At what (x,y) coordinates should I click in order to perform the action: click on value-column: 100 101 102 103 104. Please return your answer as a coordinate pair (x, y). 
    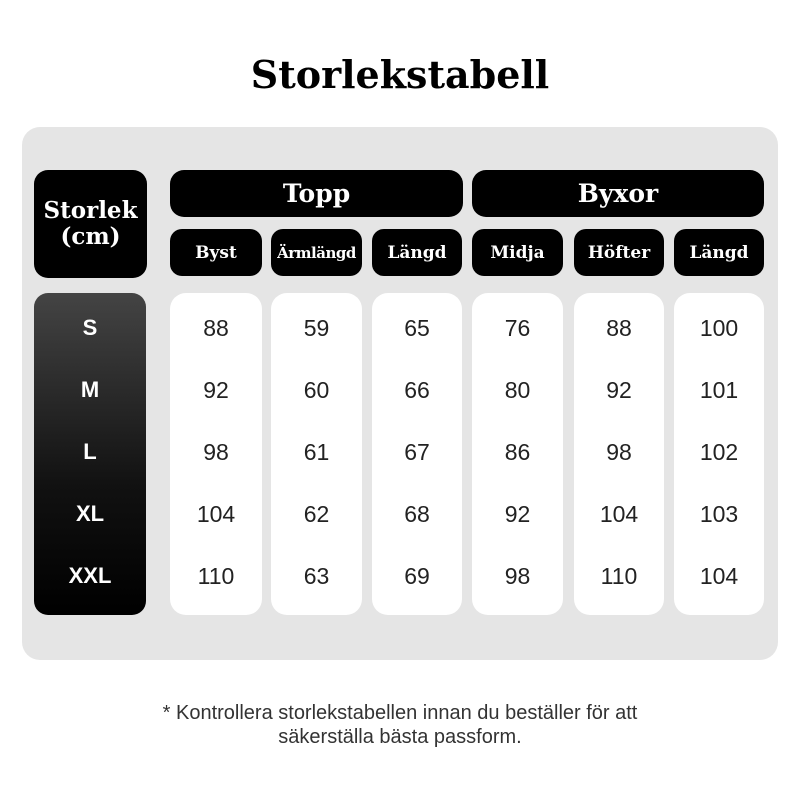
    Looking at the image, I should click on (719, 454).